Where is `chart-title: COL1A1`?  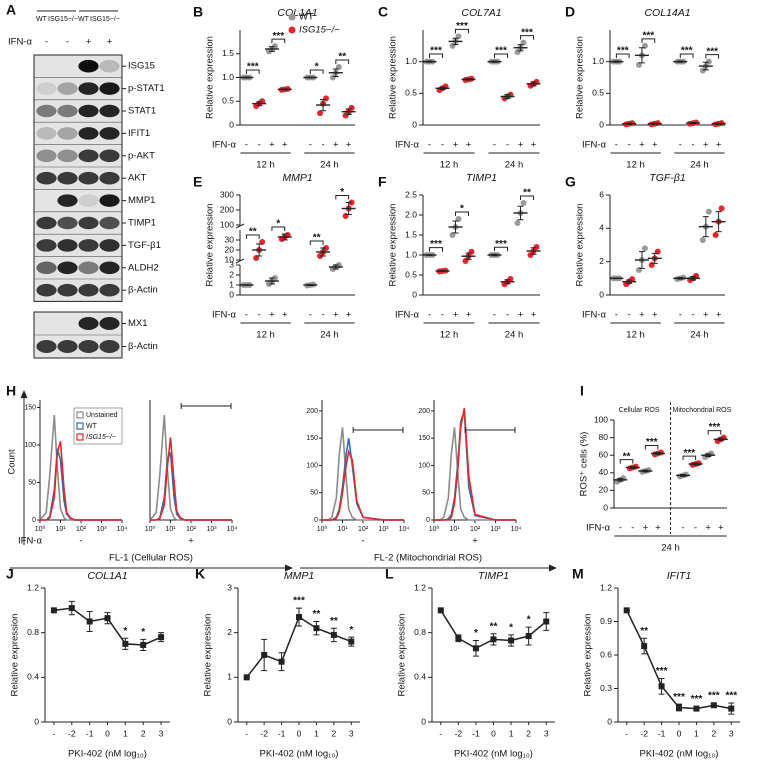 chart-title: COL1A1 is located at coordinates (297, 13).